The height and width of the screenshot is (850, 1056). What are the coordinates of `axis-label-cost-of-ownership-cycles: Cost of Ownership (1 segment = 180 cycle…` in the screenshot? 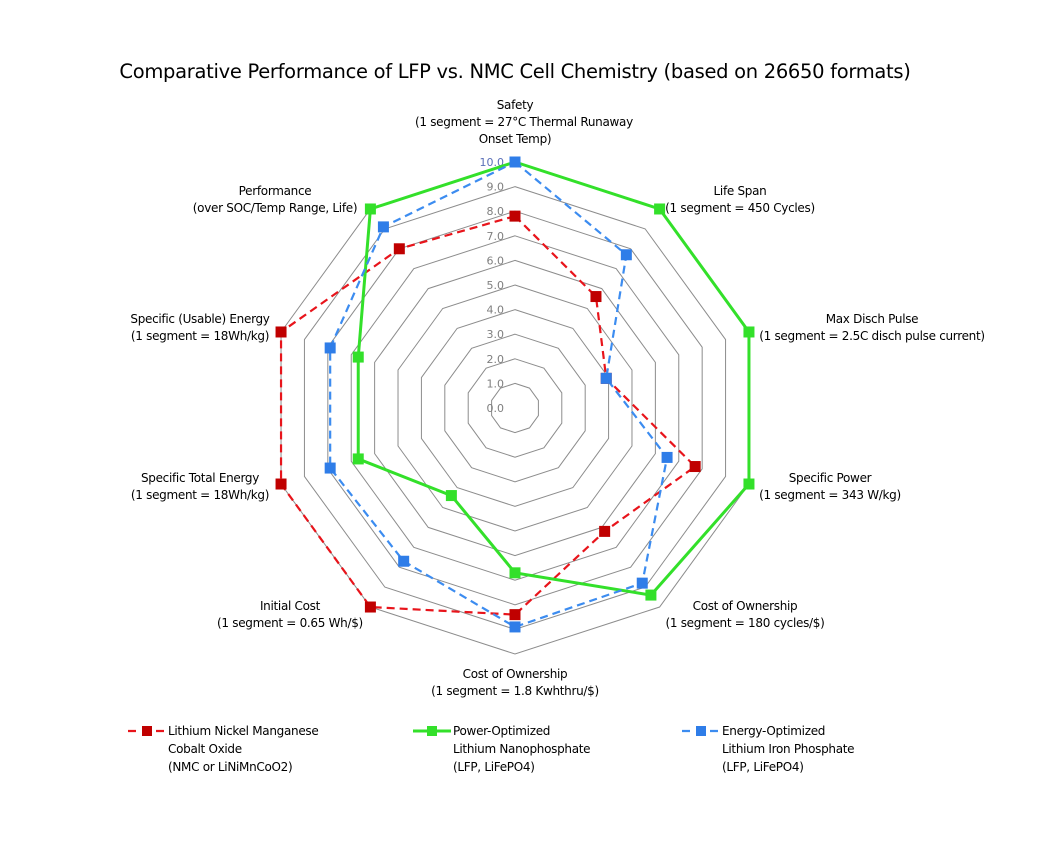 It's located at (745, 615).